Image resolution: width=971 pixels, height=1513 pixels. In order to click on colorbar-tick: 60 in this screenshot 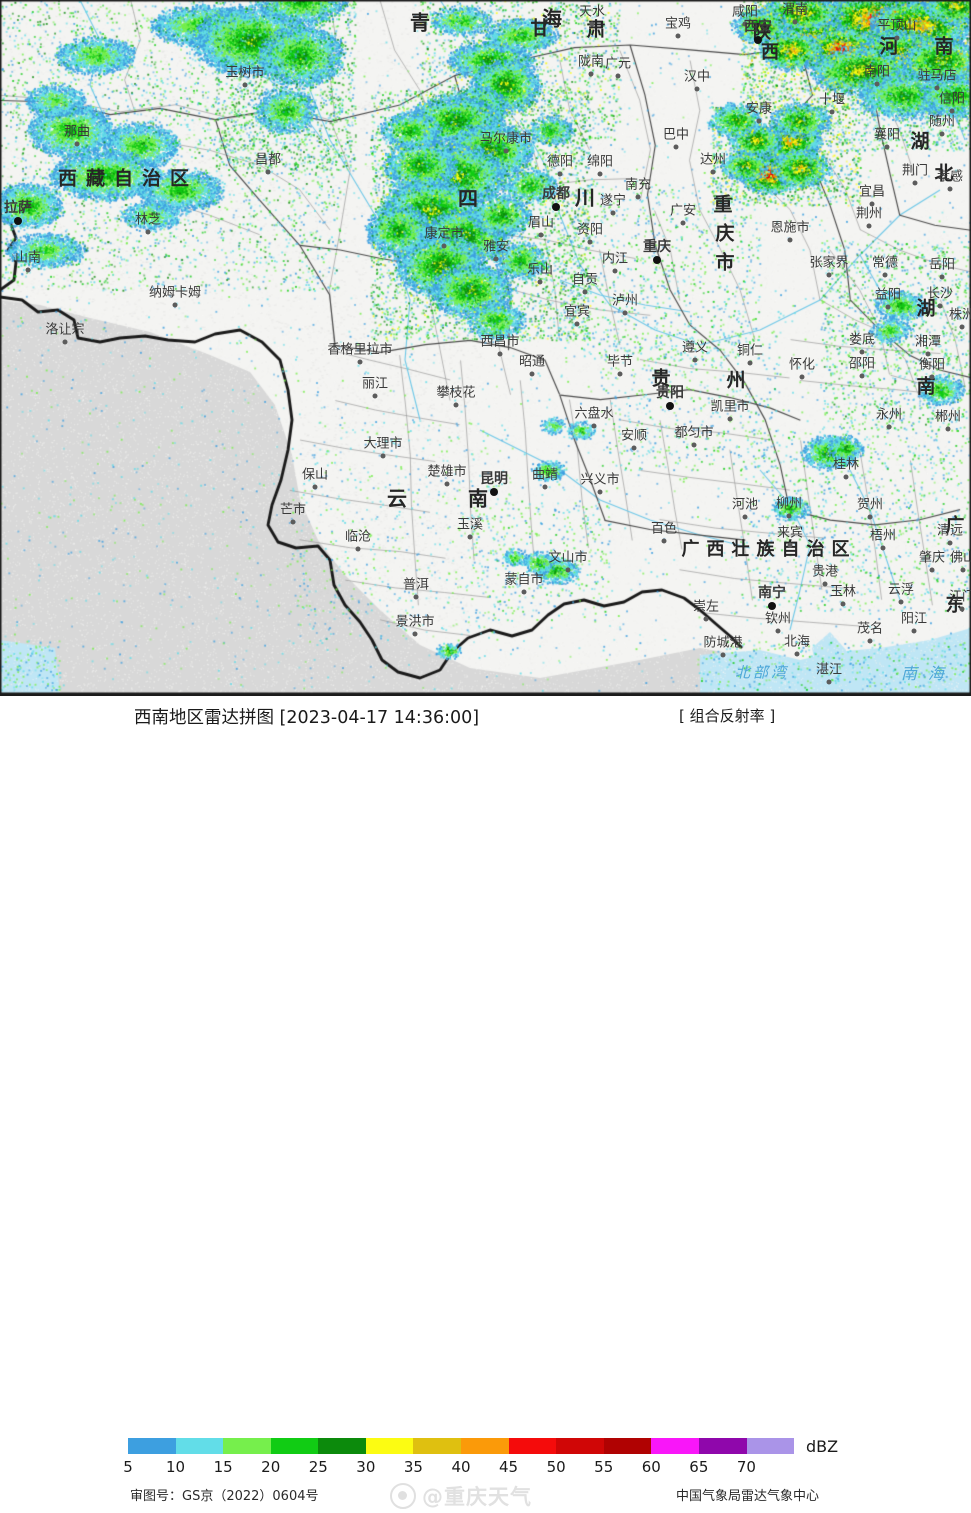, I will do `click(651, 1467)`.